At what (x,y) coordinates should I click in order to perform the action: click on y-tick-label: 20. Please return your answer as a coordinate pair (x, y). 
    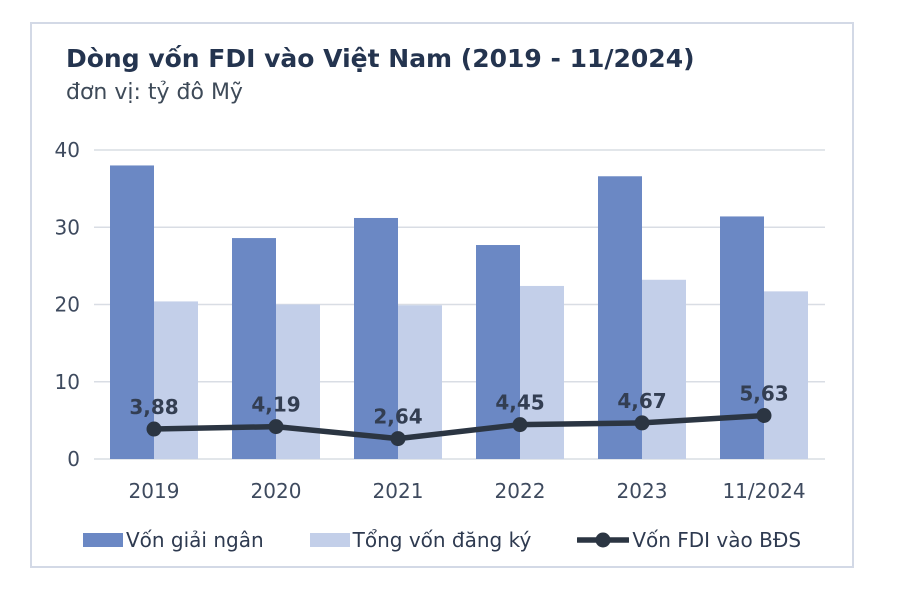
    Looking at the image, I should click on (67, 305).